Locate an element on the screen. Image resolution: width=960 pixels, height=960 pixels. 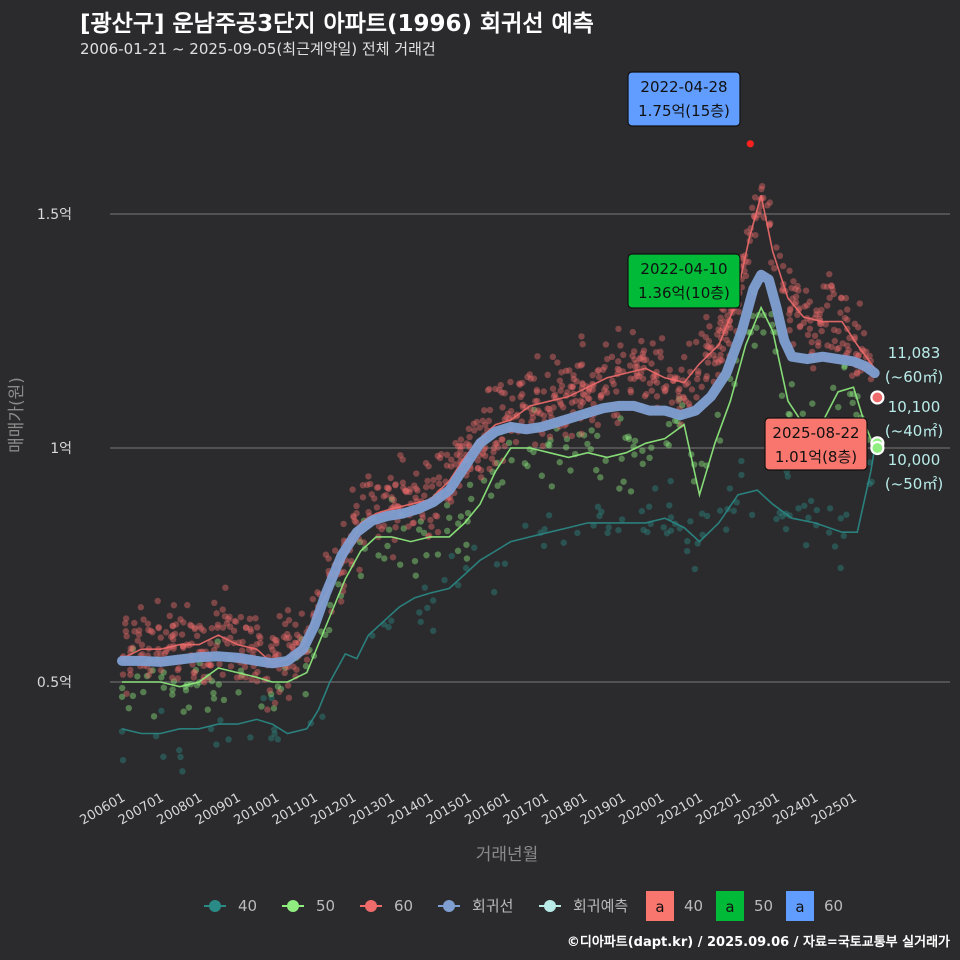
legend-label: 60 is located at coordinates (403, 906).